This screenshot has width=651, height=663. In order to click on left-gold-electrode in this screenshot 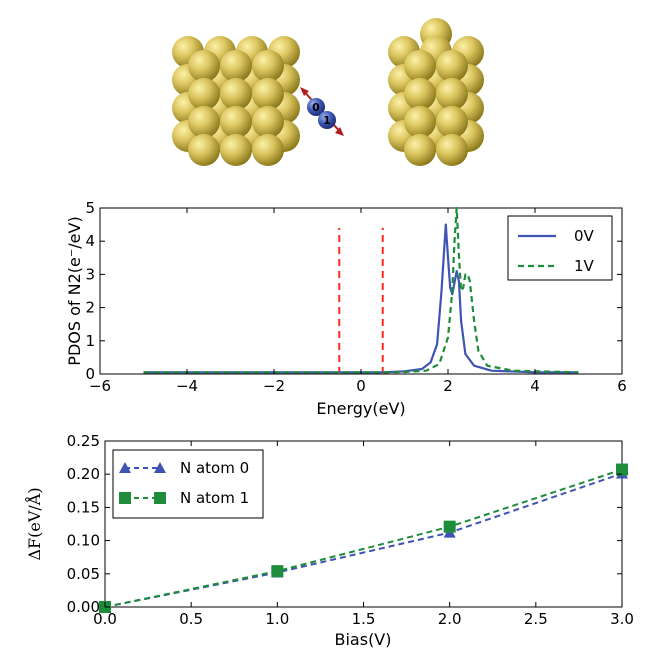, I will do `click(236, 101)`.